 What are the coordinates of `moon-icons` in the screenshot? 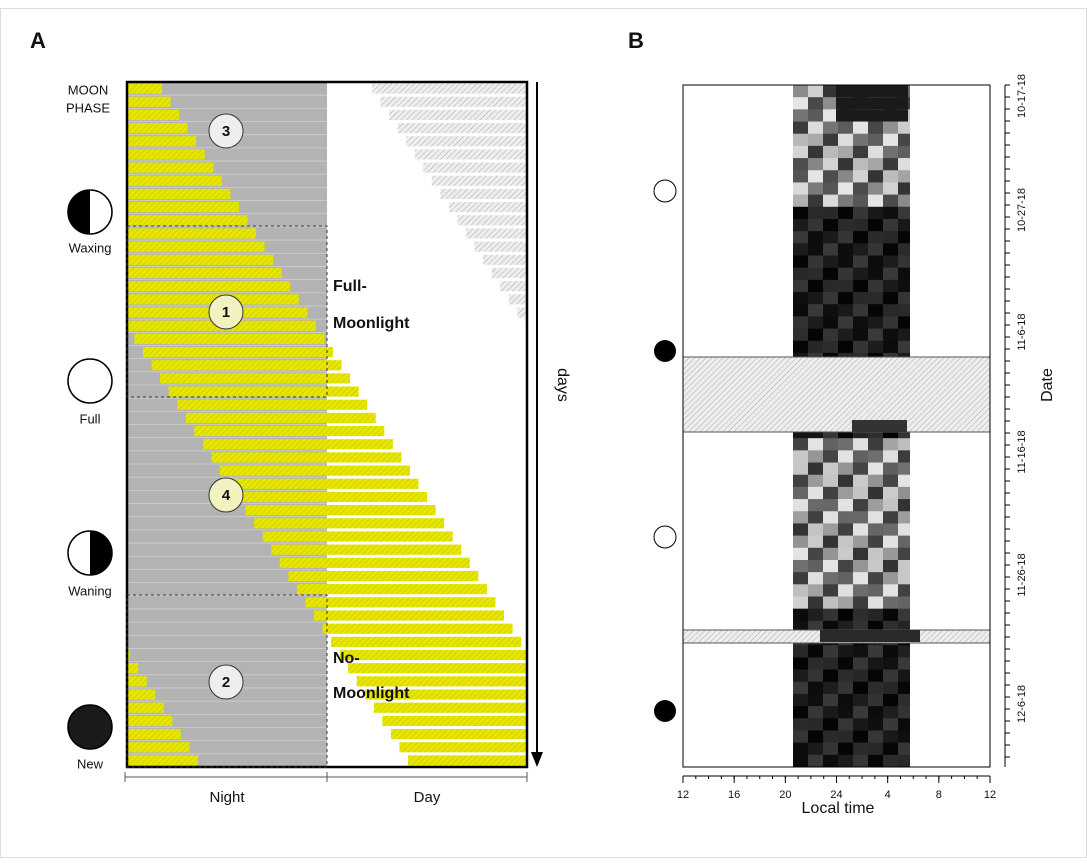 It's located at (90, 469).